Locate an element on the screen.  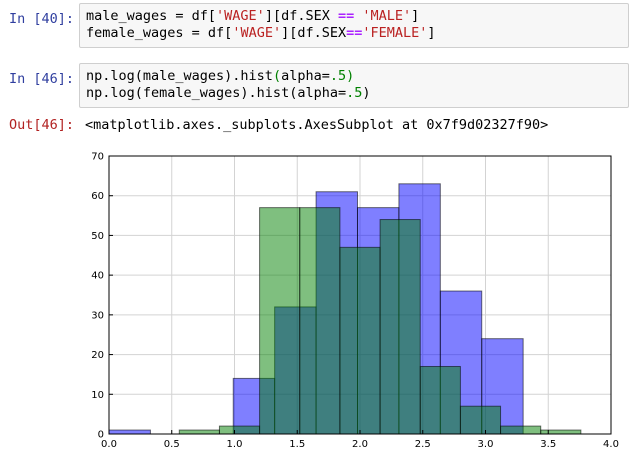
x-axis-ticks: 0.0 0.5 1.0 1.5 2.0 2.5 3.0 3.5 4.0 is located at coordinates (360, 440).